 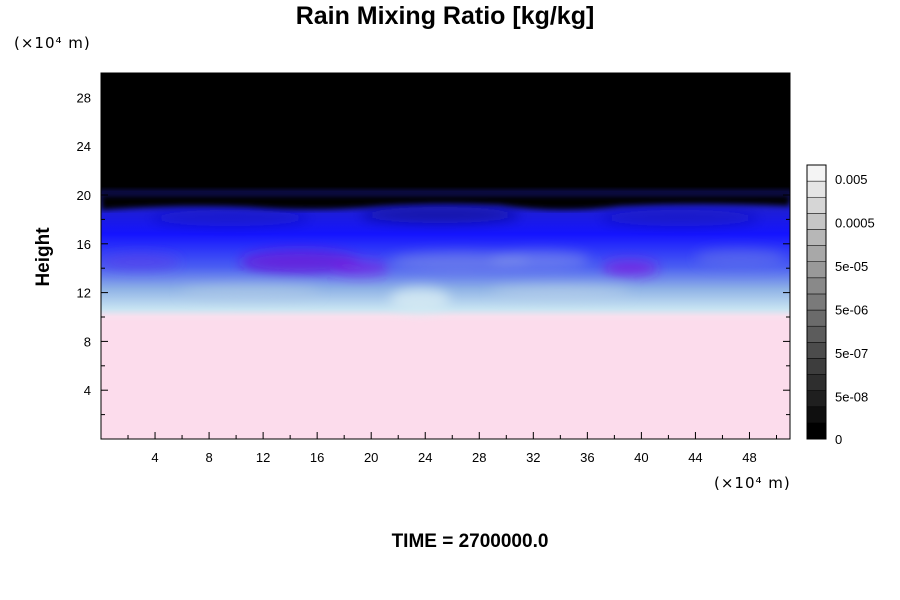 I want to click on colorbar-tick-label: 0.0005, so click(x=855, y=223).